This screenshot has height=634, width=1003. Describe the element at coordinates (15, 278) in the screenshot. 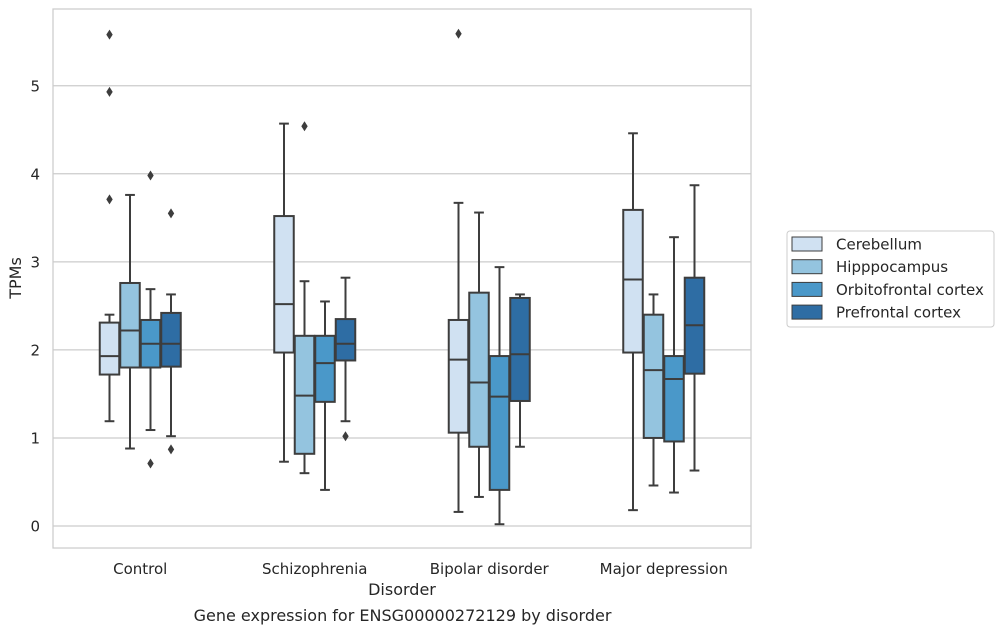

I see `y-axis-label: TPMs` at that location.